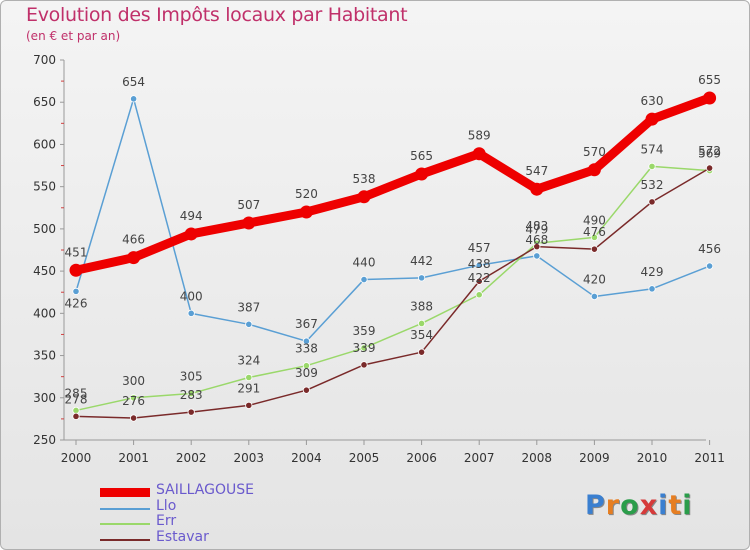 The height and width of the screenshot is (550, 750). What do you see at coordinates (594, 232) in the screenshot?
I see `data-label: 476` at bounding box center [594, 232].